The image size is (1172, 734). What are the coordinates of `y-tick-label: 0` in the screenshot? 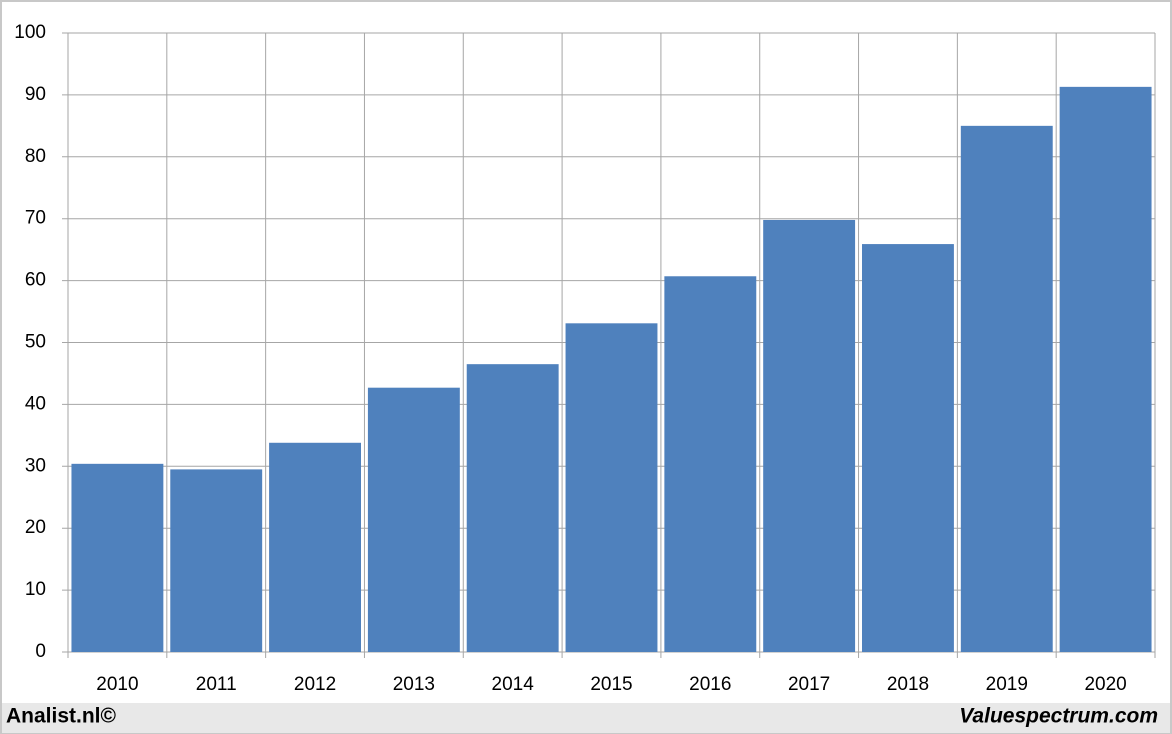 It's located at (40, 651).